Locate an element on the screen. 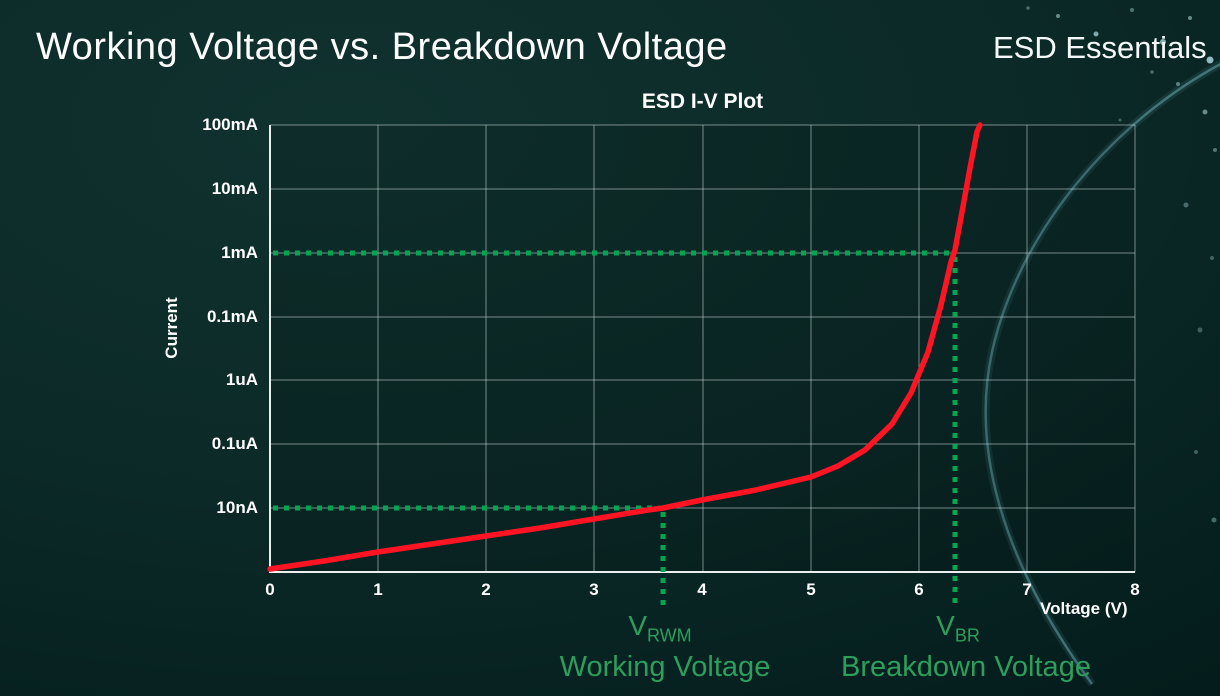 This screenshot has height=696, width=1220. y-tick-10mA: 10mA is located at coordinates (234, 188).